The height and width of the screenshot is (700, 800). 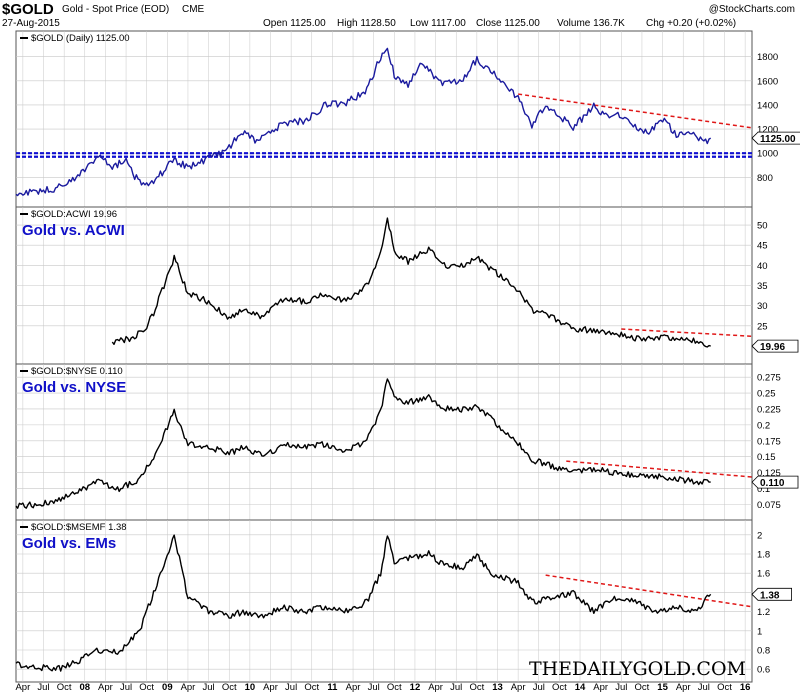 I want to click on header-exchange: CME, so click(x=193, y=9).